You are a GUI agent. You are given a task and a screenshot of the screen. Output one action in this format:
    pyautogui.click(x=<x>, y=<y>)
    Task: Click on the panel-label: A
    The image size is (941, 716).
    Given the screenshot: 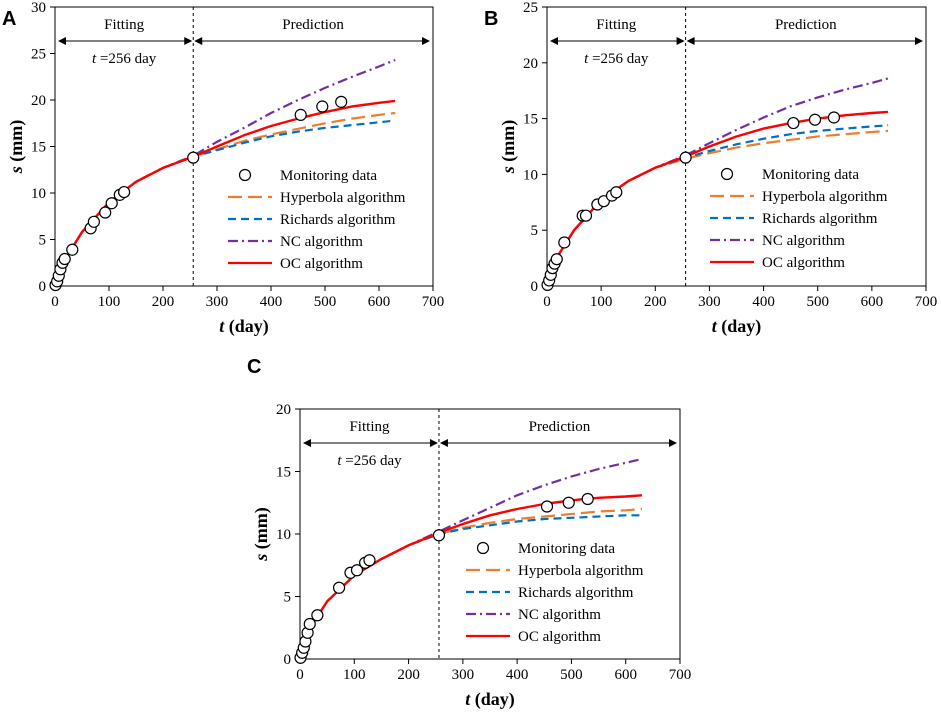 What is the action you would take?
    pyautogui.click(x=9, y=19)
    